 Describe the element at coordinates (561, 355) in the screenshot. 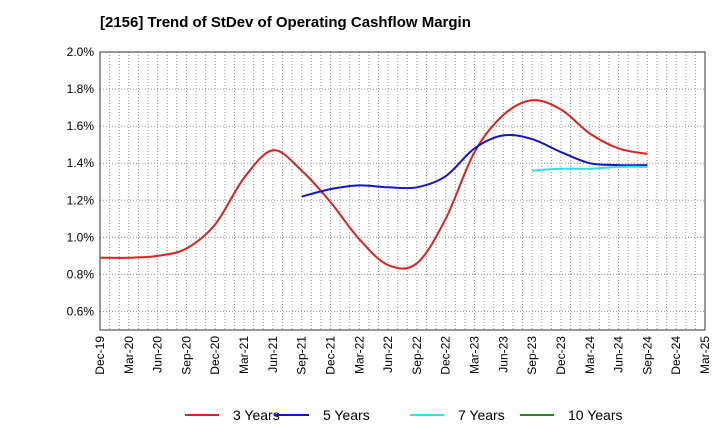

I see `x-tick-label: Dec-23` at that location.